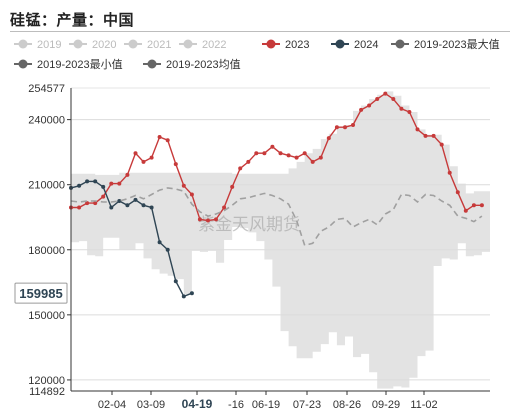  What do you see at coordinates (46, 381) in the screenshot?
I see `y-tick-label: 120000` at bounding box center [46, 381].